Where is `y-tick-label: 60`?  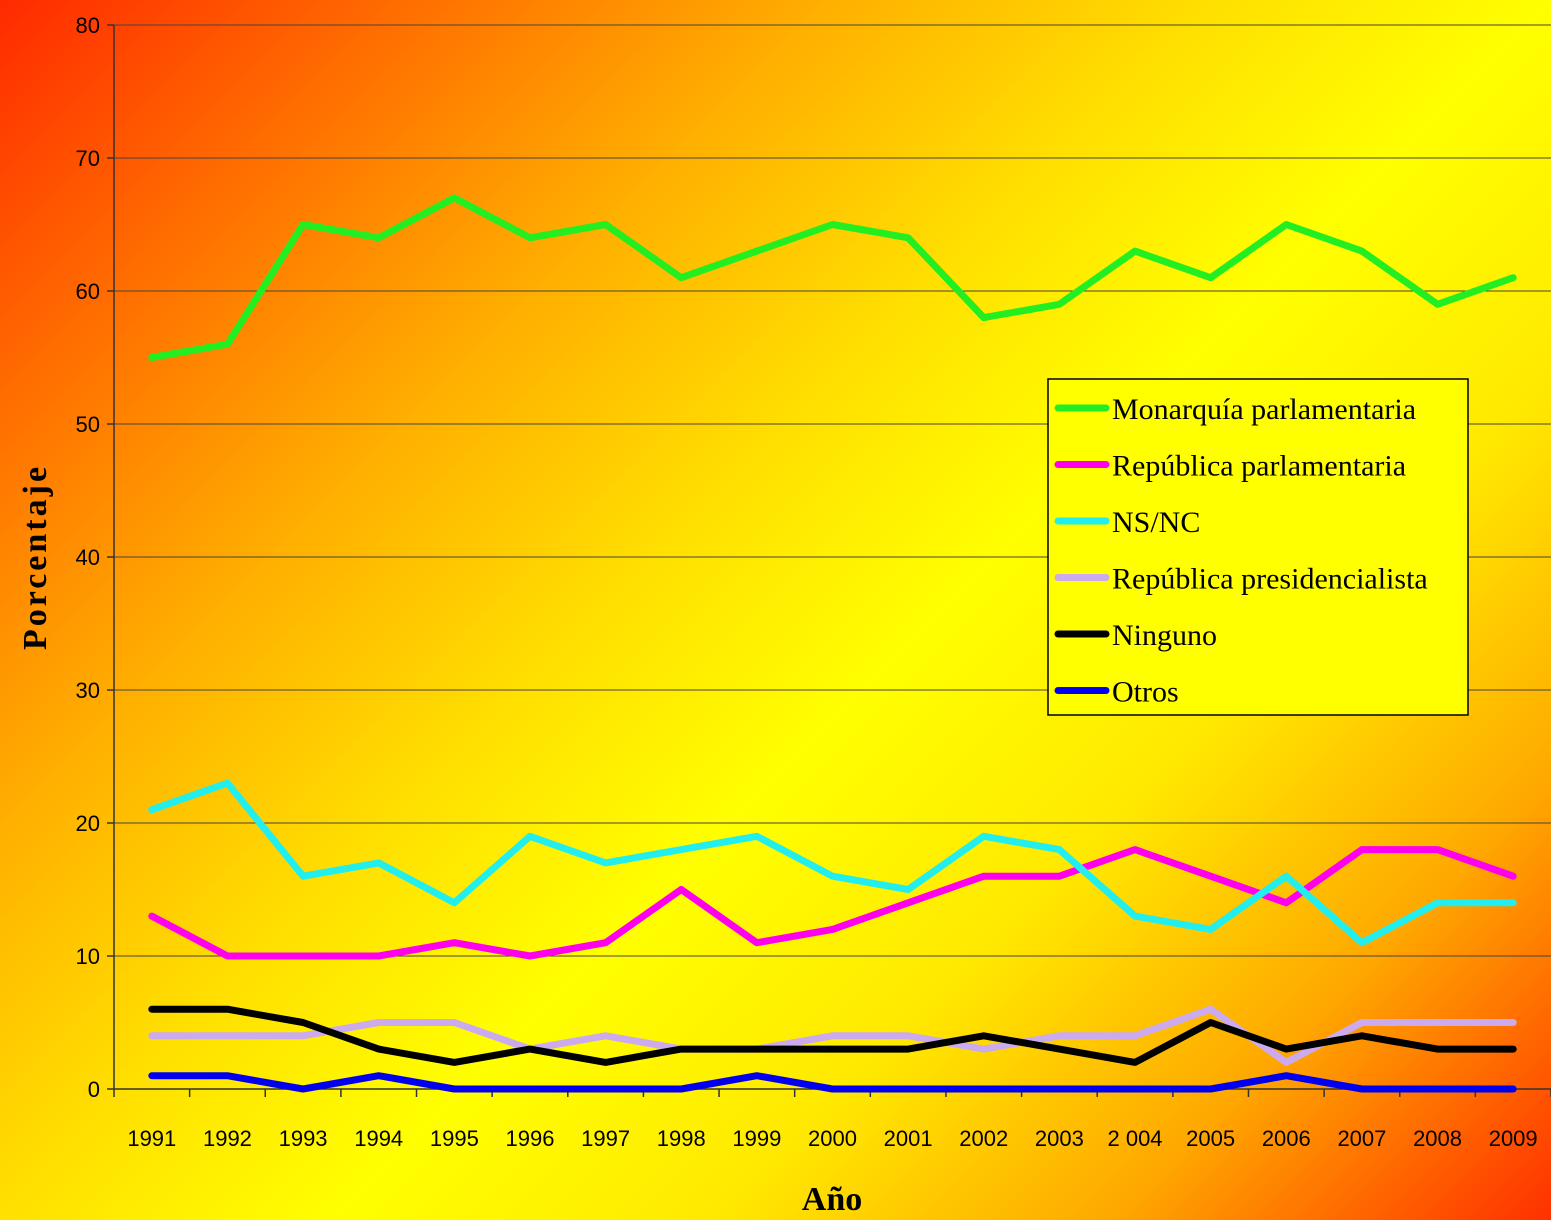 y-tick-label: 60 is located at coordinates (88, 291).